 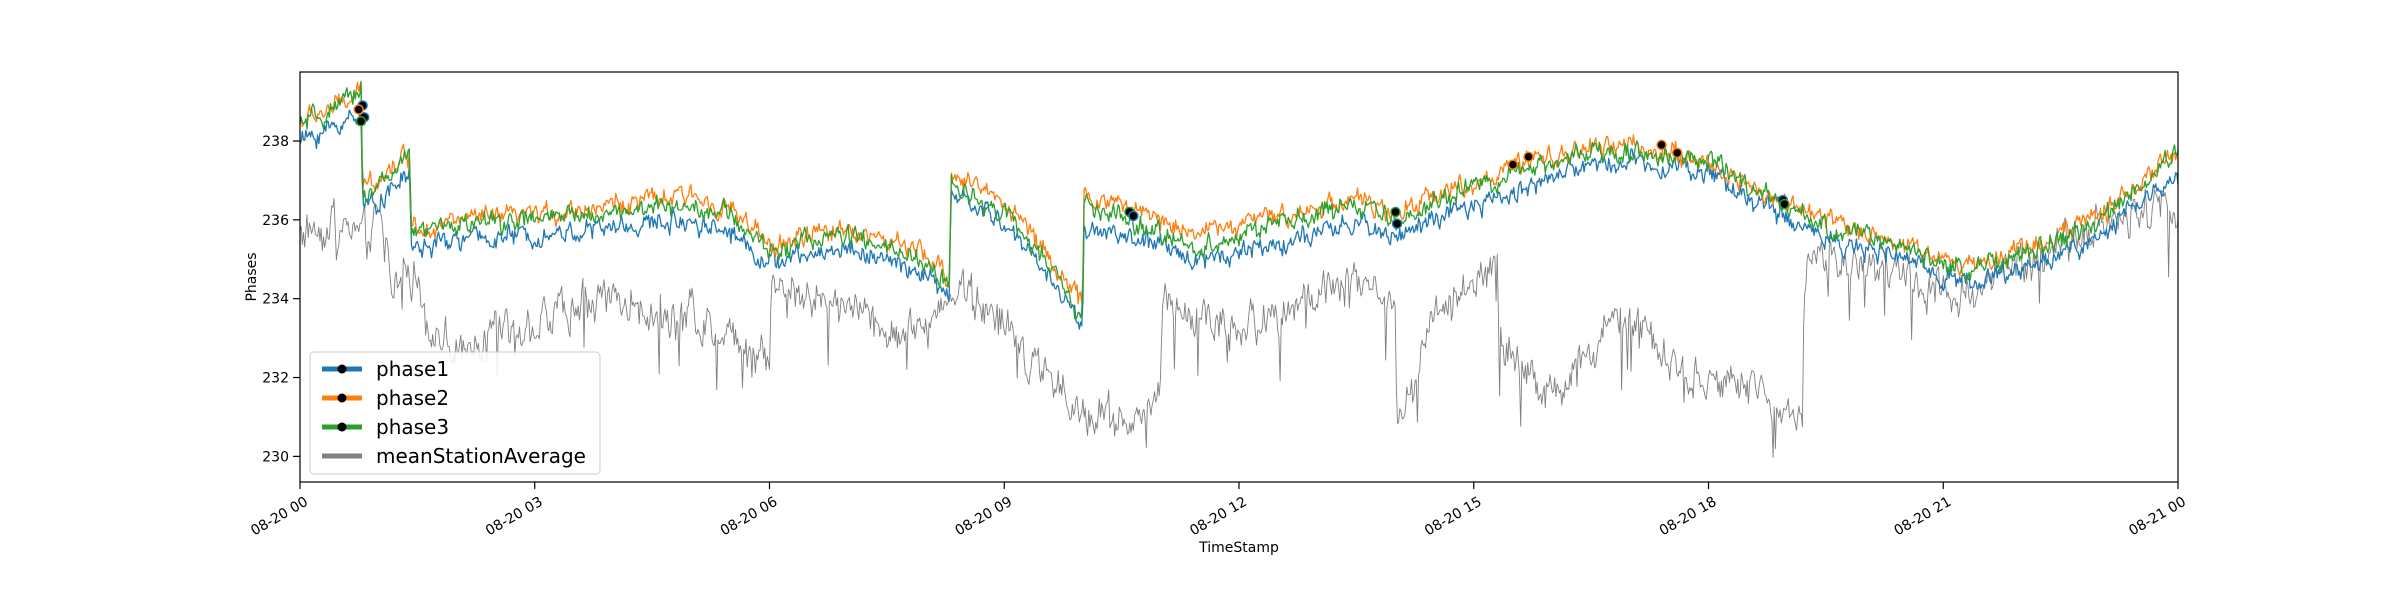 What do you see at coordinates (275, 457) in the screenshot?
I see `y-tick-label: 230` at bounding box center [275, 457].